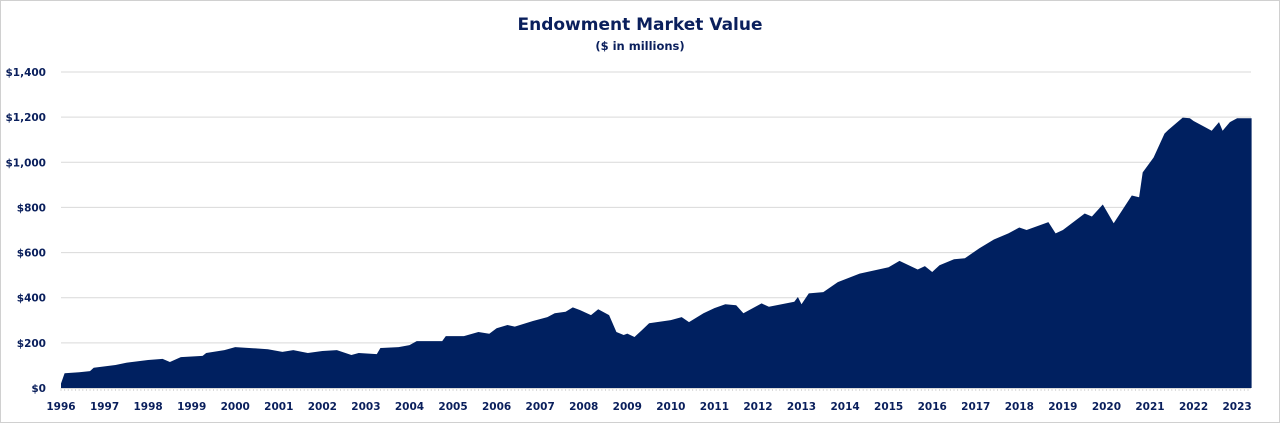 This screenshot has height=423, width=1280. I want to click on x-tick-label: 2012, so click(757, 407).